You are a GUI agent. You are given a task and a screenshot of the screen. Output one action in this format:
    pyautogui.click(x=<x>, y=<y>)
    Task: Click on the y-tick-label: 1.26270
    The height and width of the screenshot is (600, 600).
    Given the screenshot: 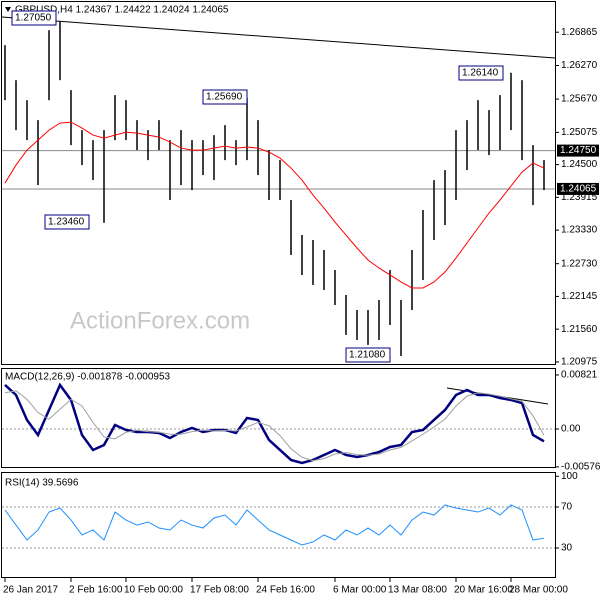 What is the action you would take?
    pyautogui.click(x=579, y=65)
    